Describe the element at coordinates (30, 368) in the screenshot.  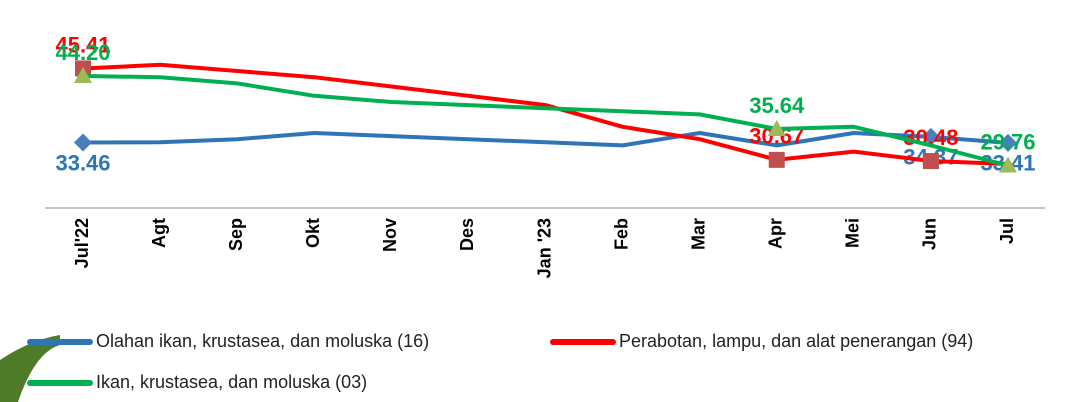
I see `decoration` at that location.